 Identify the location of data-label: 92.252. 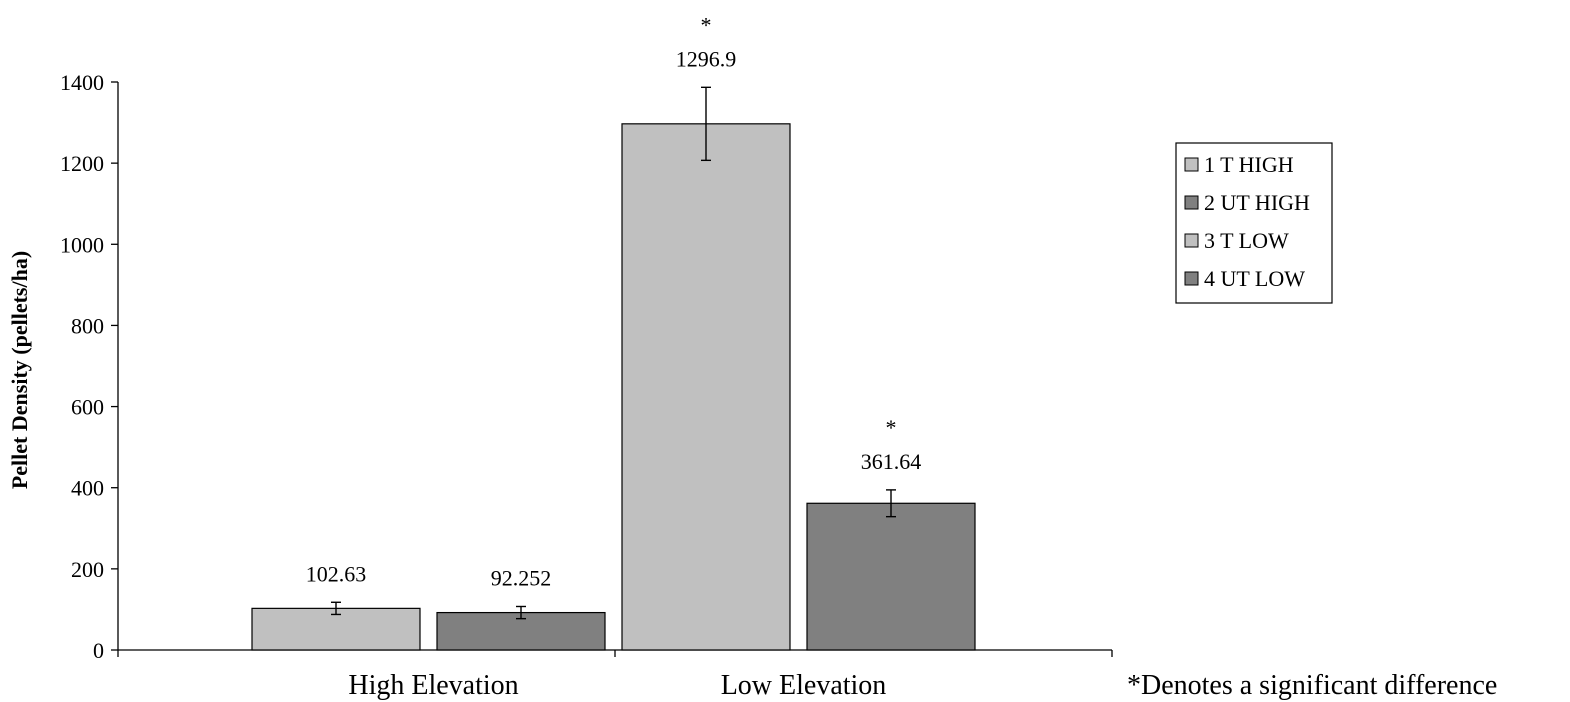
(521, 577).